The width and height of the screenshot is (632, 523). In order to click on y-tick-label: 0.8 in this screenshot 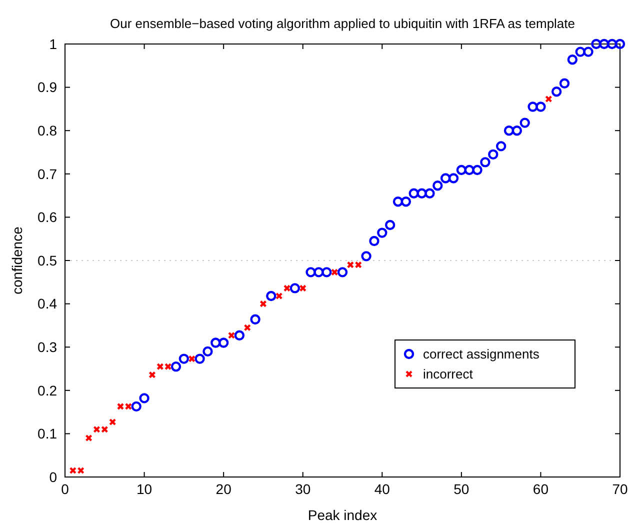, I will do `click(48, 130)`.